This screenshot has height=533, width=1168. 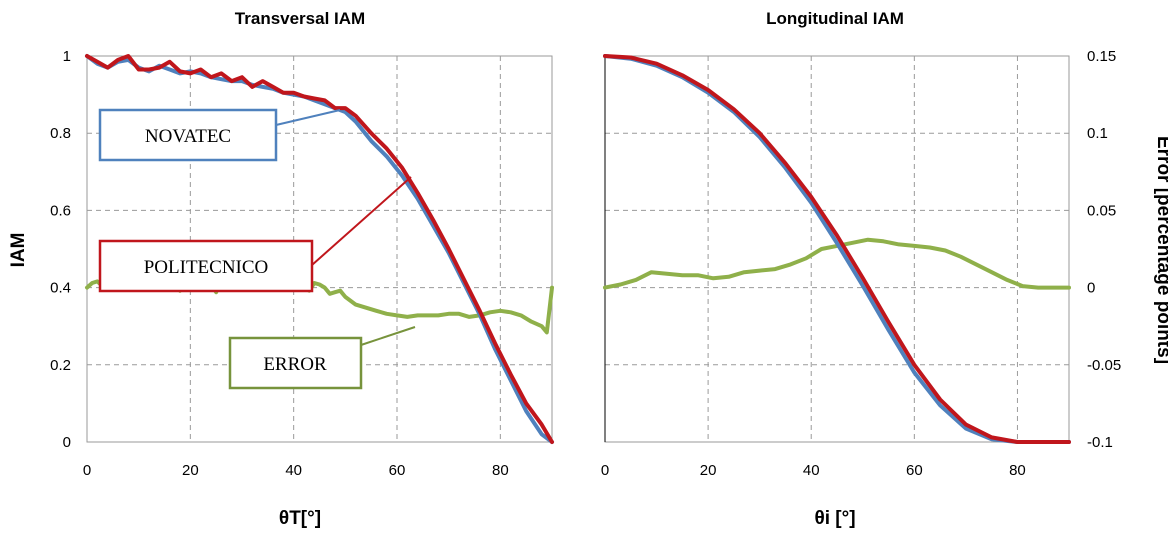 I want to click on left-y-tick-label: 0.2, so click(x=60, y=365).